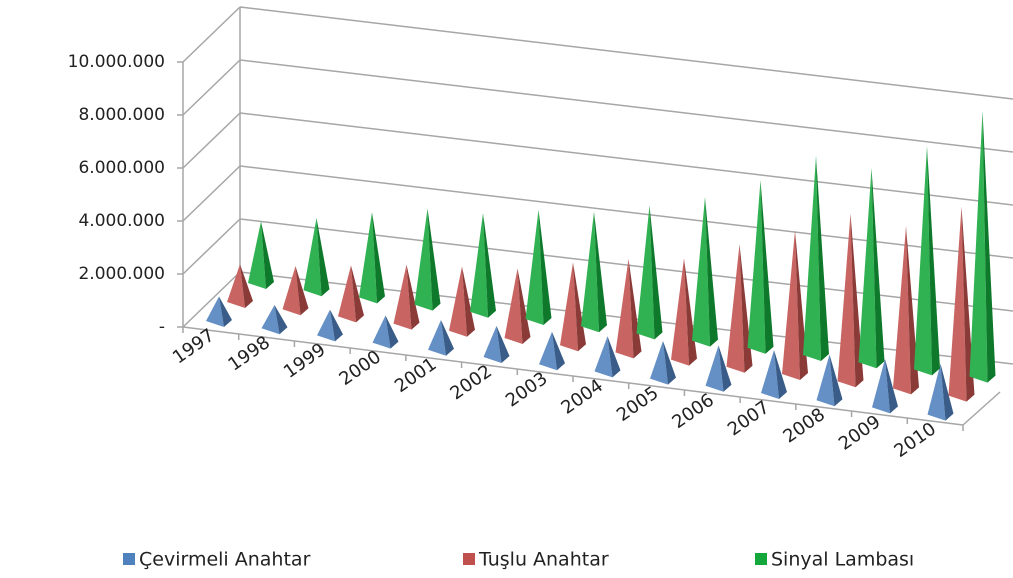 Image resolution: width=1013 pixels, height=578 pixels. Describe the element at coordinates (915, 439) in the screenshot. I see `x-tick-label: 2010` at that location.